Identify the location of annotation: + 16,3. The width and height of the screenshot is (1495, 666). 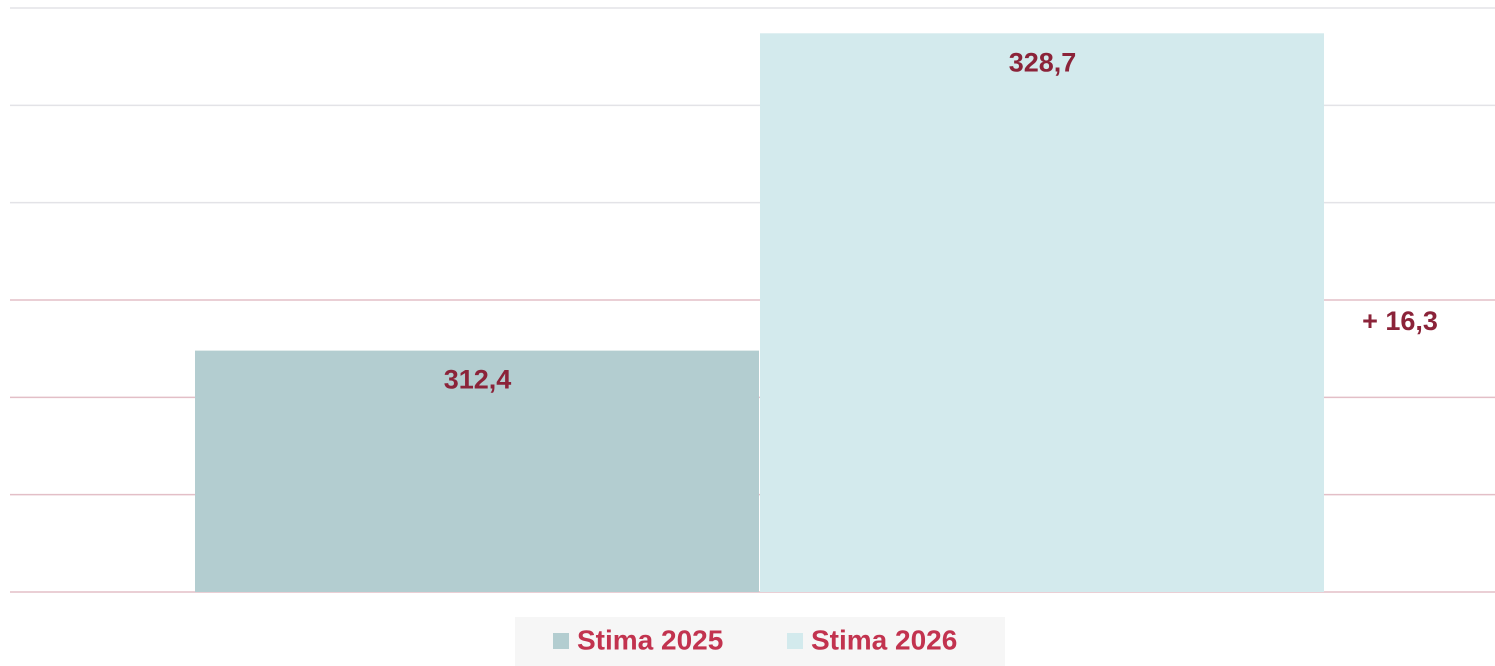
(1400, 321).